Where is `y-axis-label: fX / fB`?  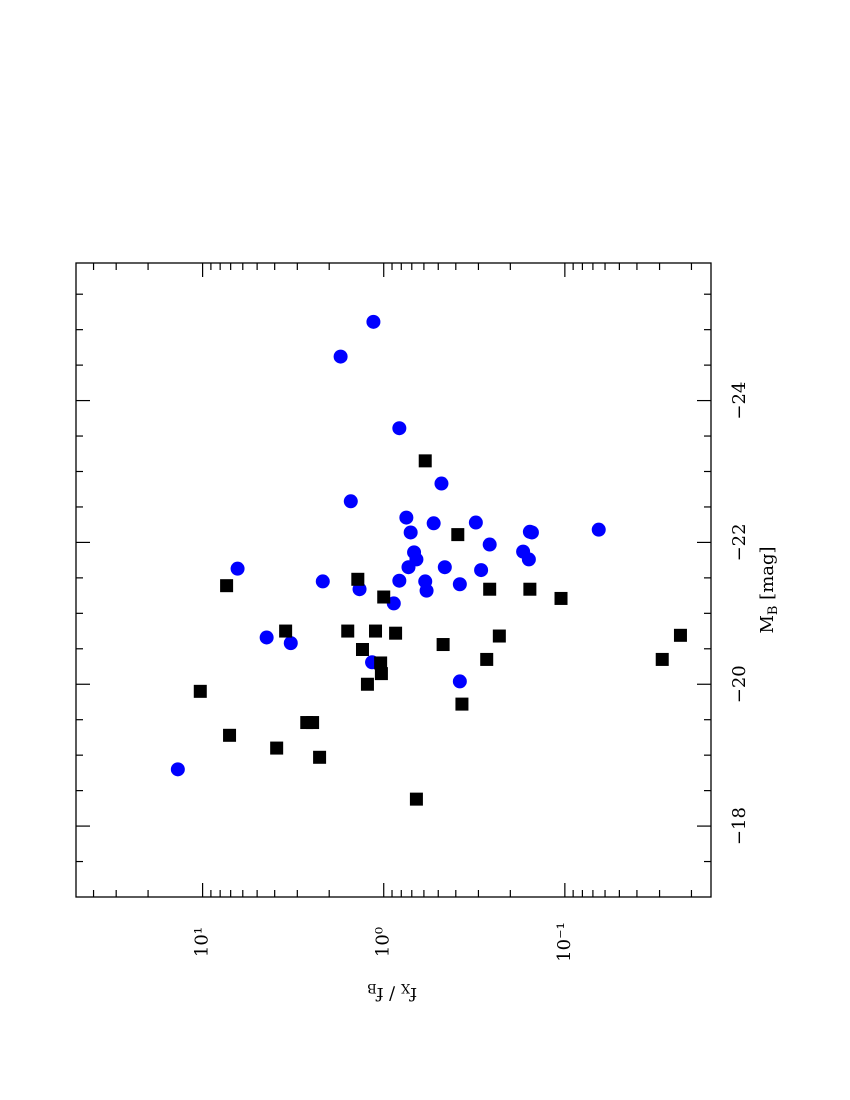 y-axis-label: fX / fB is located at coordinates (392, 993).